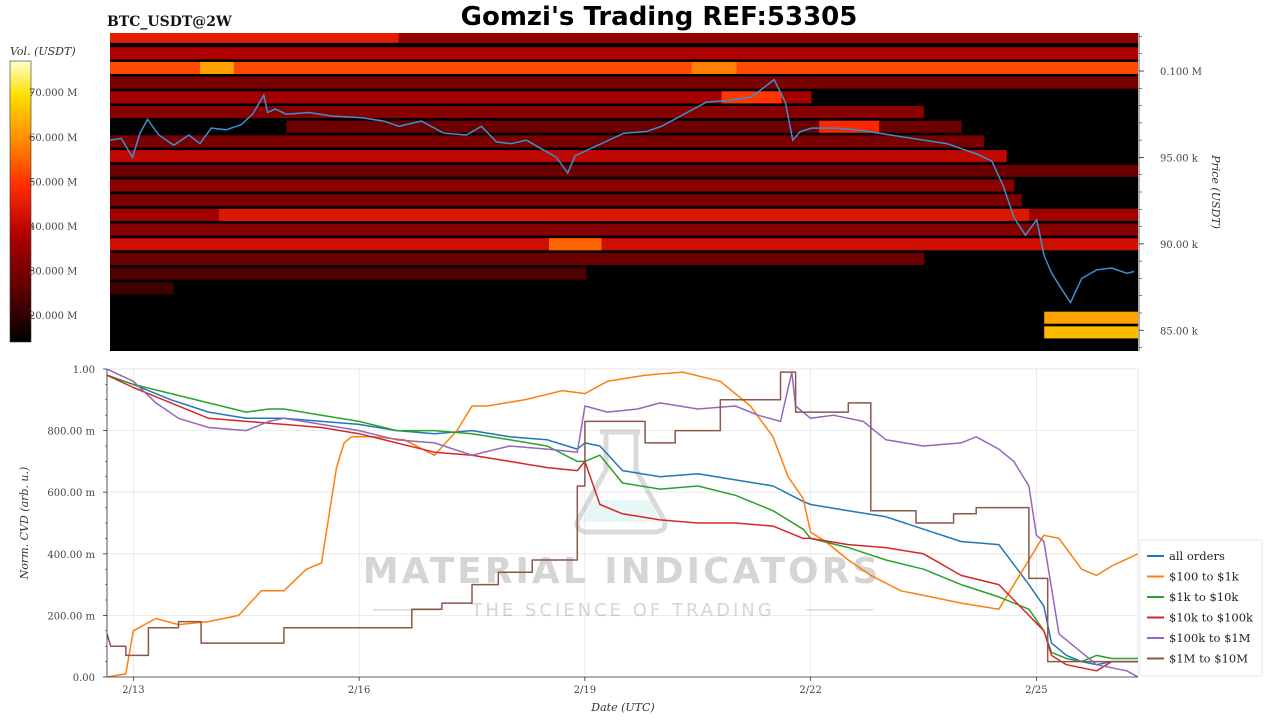 This screenshot has height=720, width=1280. What do you see at coordinates (1208, 659) in the screenshot?
I see `legend-label: $1M to $10M` at bounding box center [1208, 659].